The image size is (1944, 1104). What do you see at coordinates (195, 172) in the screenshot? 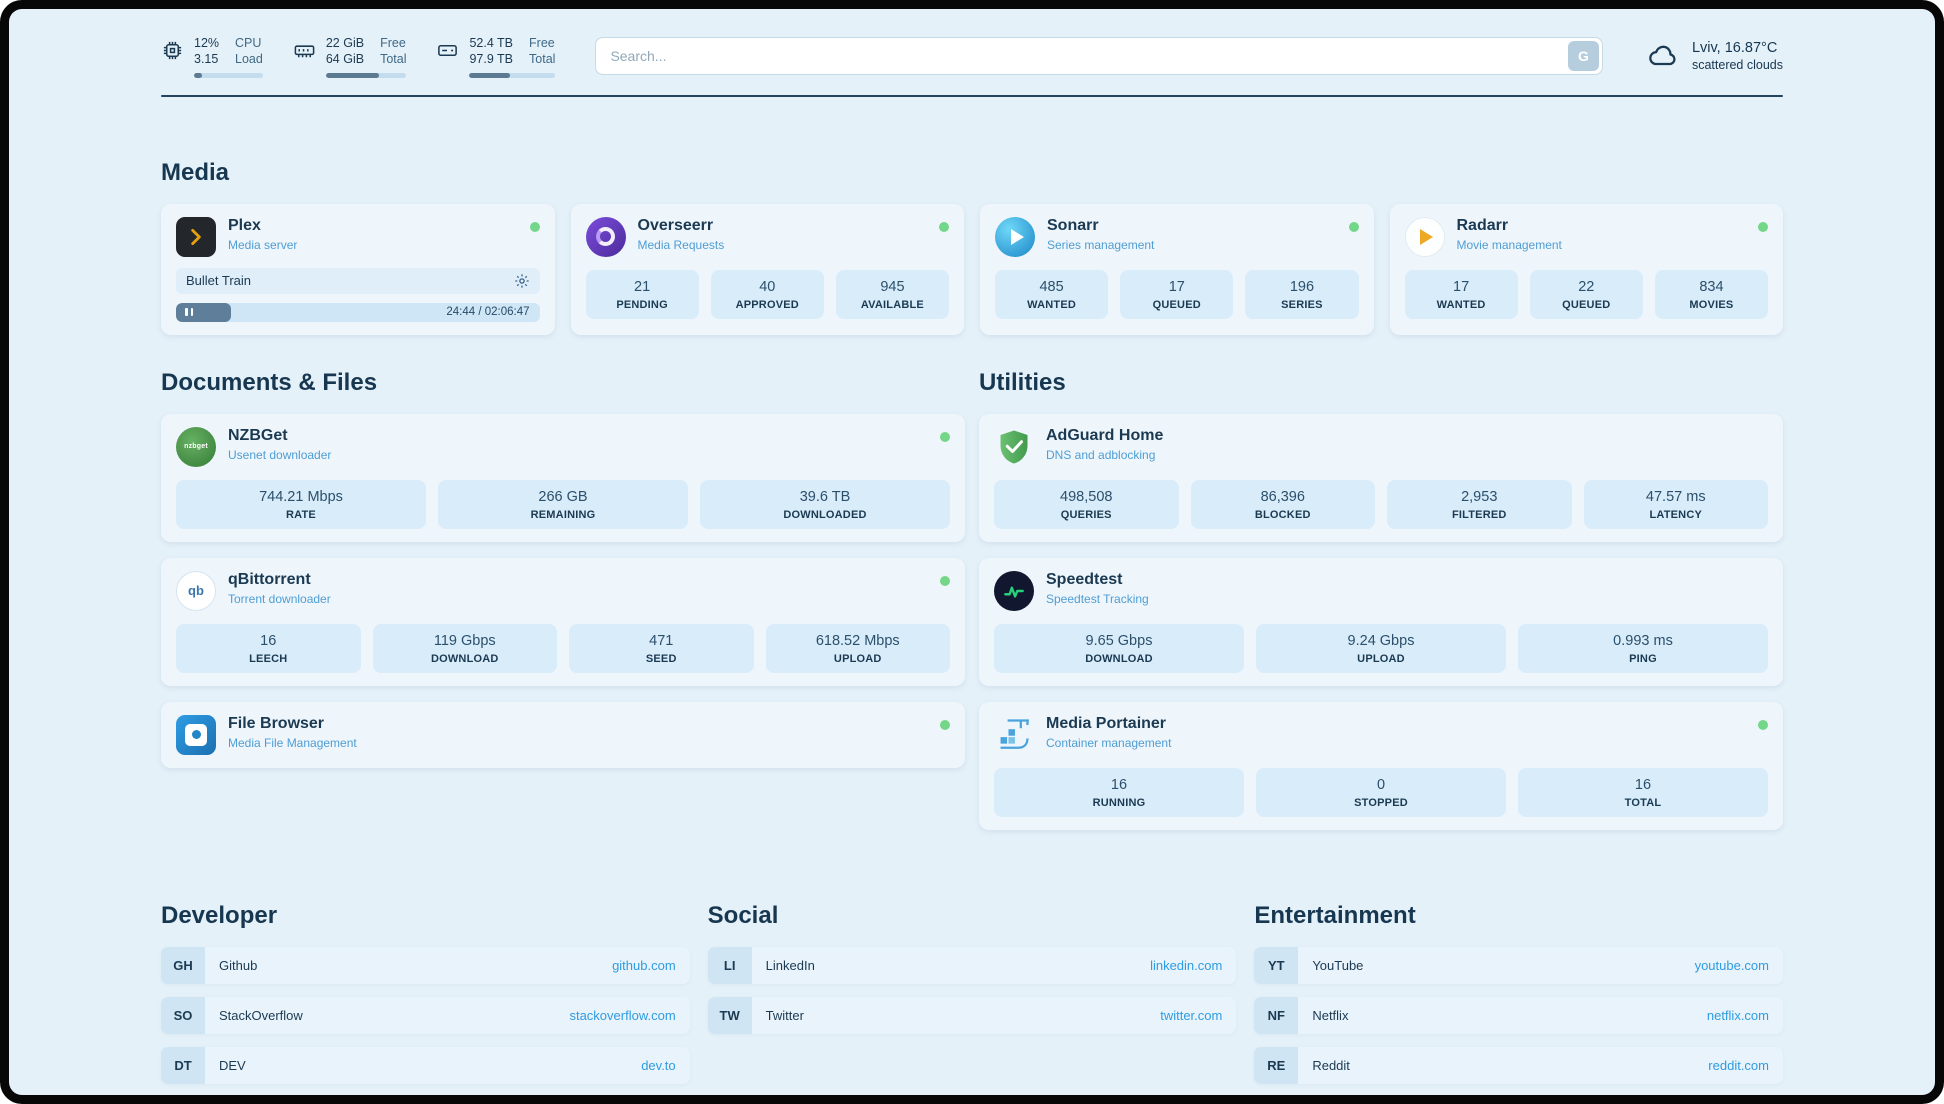
I see `section-title-media: Media` at bounding box center [195, 172].